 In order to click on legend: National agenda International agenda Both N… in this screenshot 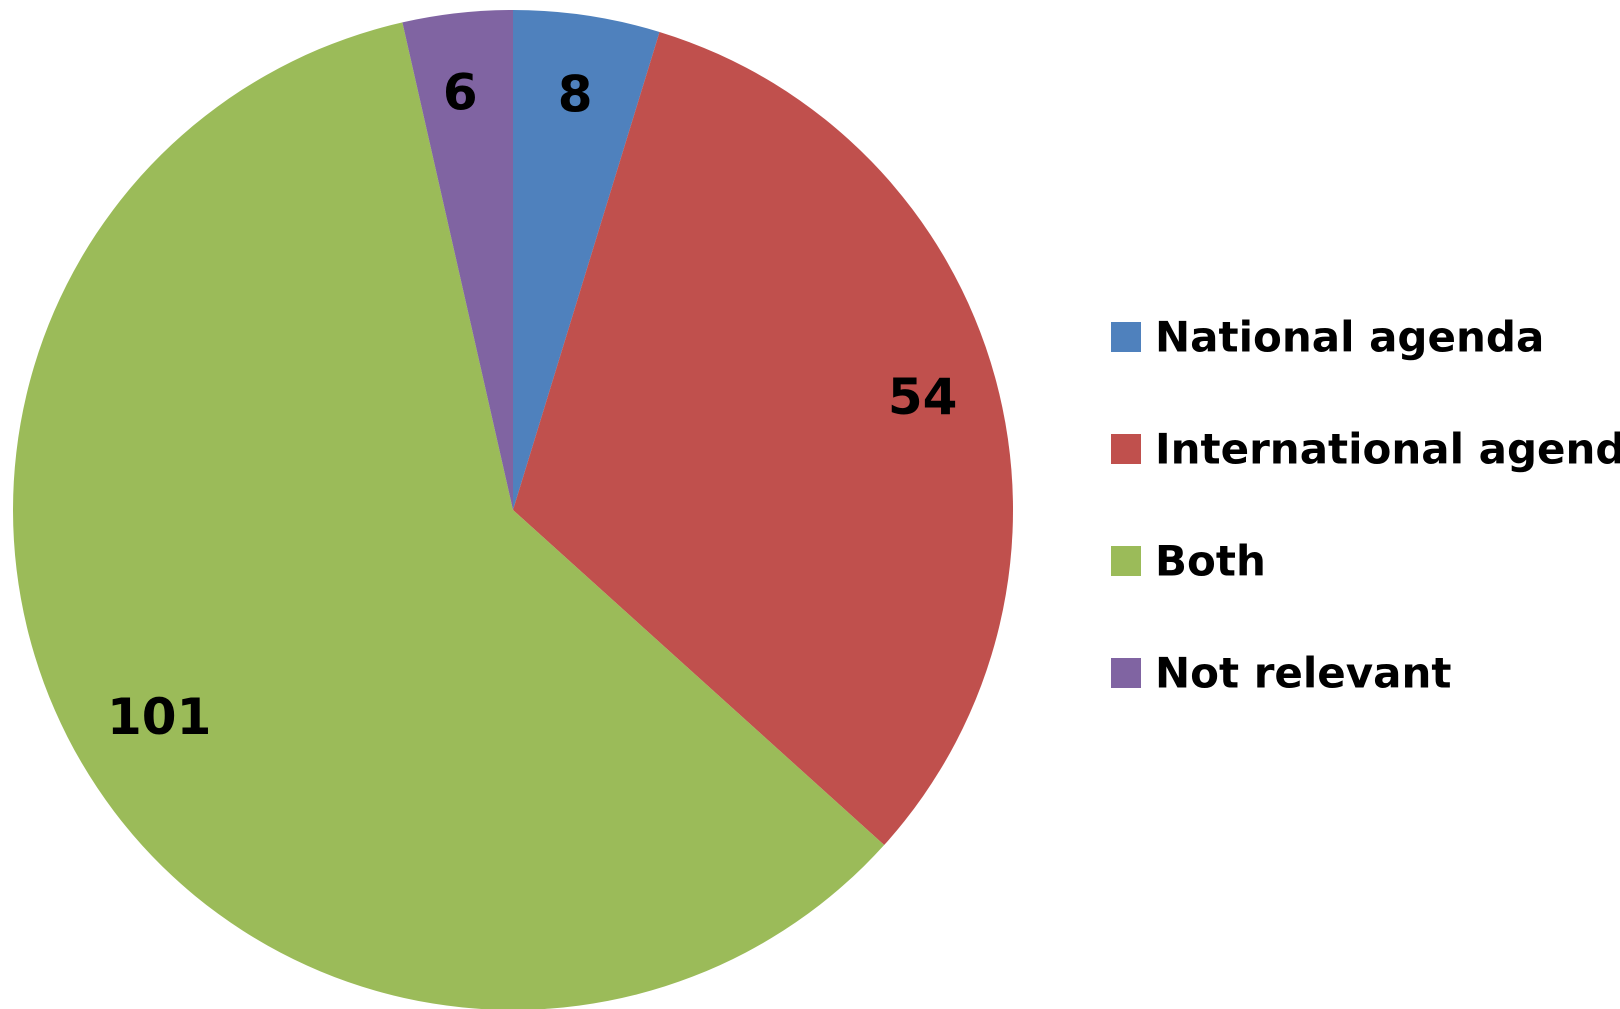, I will do `click(1365, 505)`.